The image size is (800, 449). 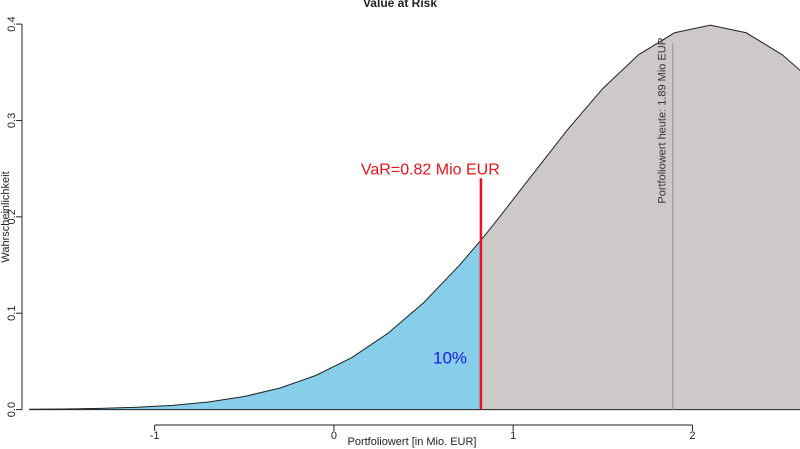 I want to click on tail-label: 10%, so click(x=450, y=357).